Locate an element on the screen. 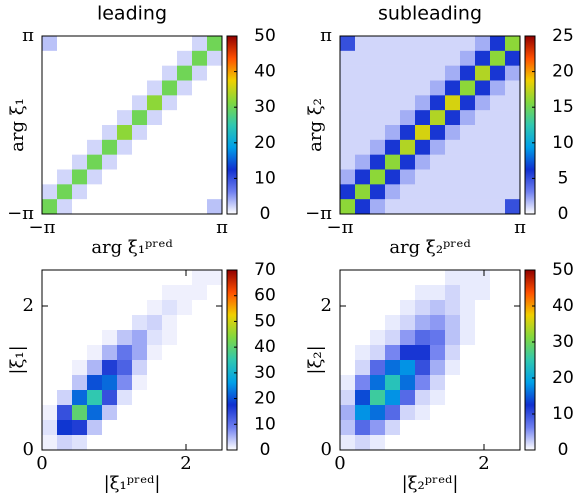 The image size is (581, 493). colorbar-tick-label: 50 is located at coordinates (265, 321).